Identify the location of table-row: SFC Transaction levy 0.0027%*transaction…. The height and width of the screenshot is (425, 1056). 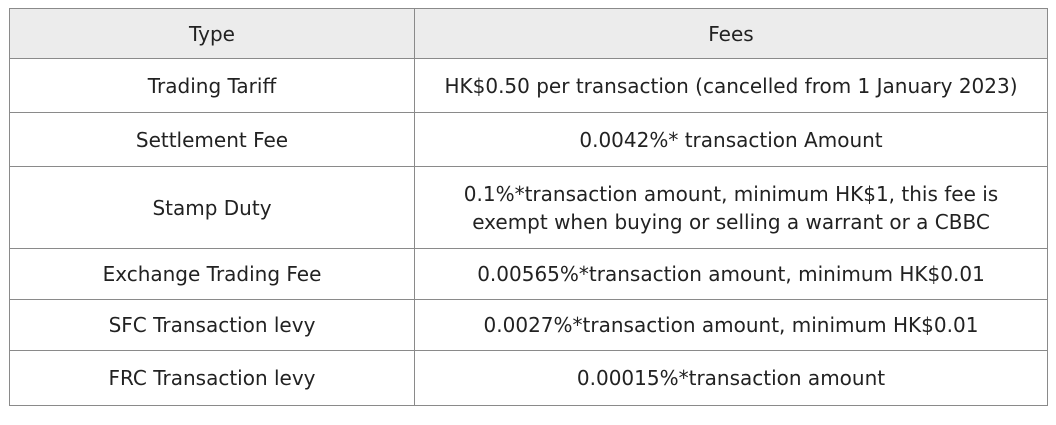
(528, 325).